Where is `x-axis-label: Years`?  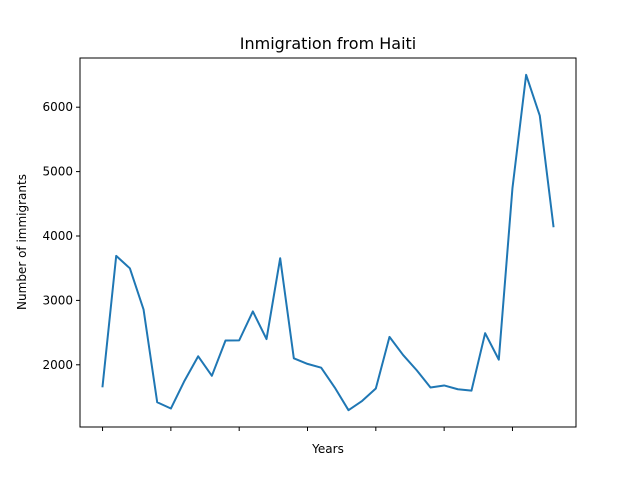
x-axis-label: Years is located at coordinates (327, 449).